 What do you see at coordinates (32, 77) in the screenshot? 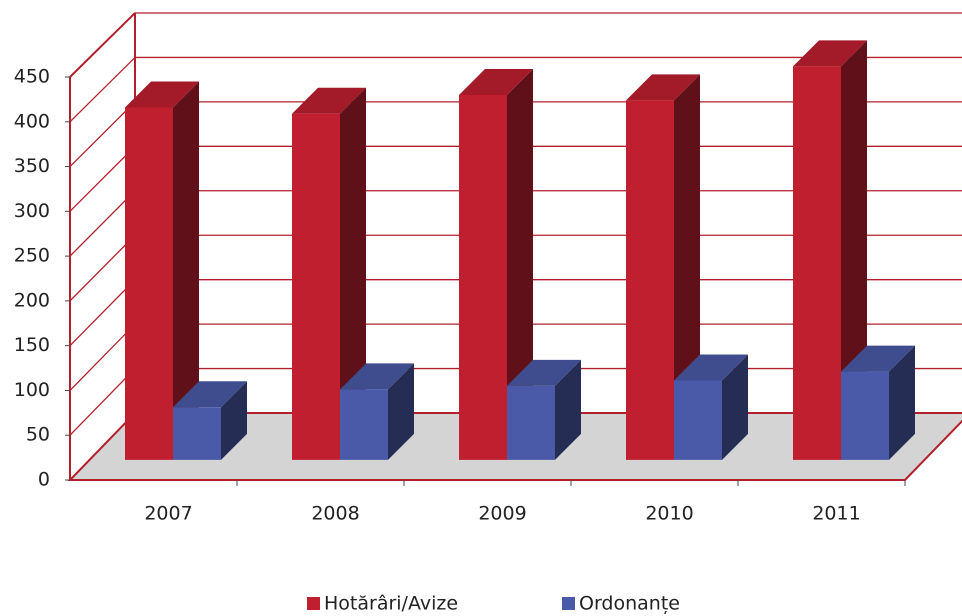
I see `y-tick-label: 450` at bounding box center [32, 77].